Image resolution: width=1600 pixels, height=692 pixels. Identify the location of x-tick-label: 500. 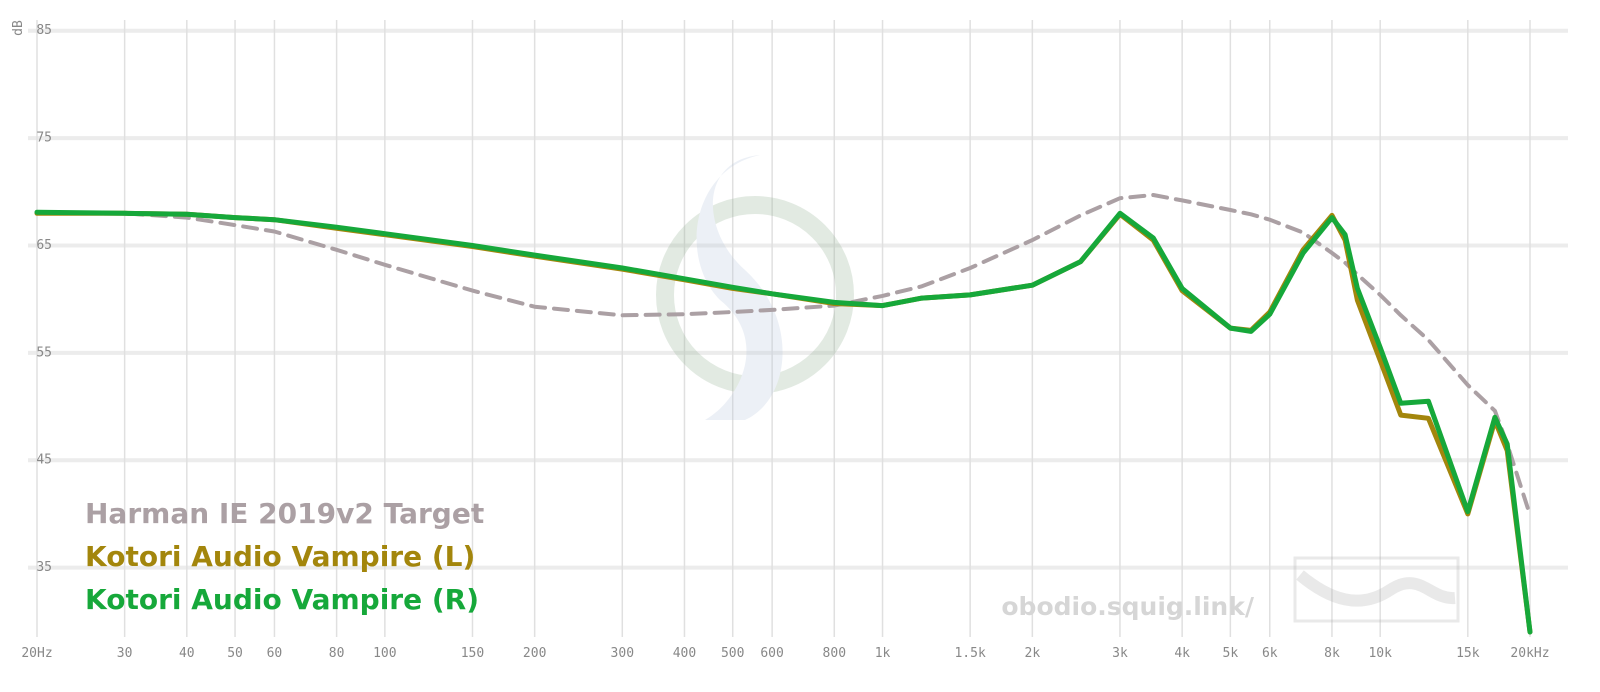
(732, 653).